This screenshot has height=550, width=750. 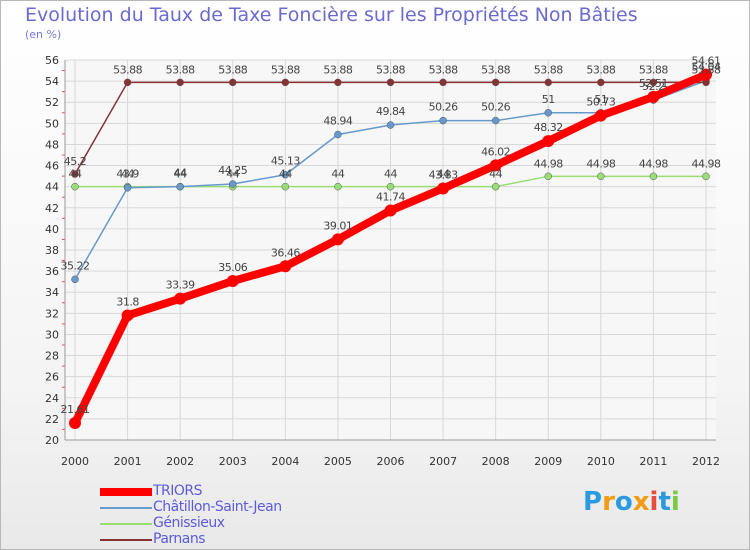 I want to click on x-tick-label: 2012, so click(x=706, y=461).